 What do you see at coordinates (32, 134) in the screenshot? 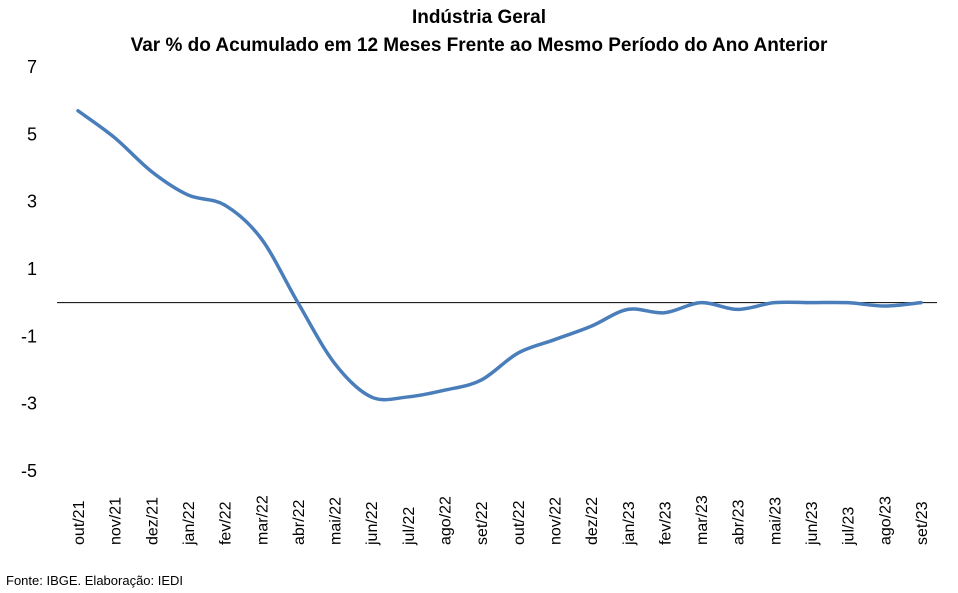
I see `y-tick-label: 5` at bounding box center [32, 134].